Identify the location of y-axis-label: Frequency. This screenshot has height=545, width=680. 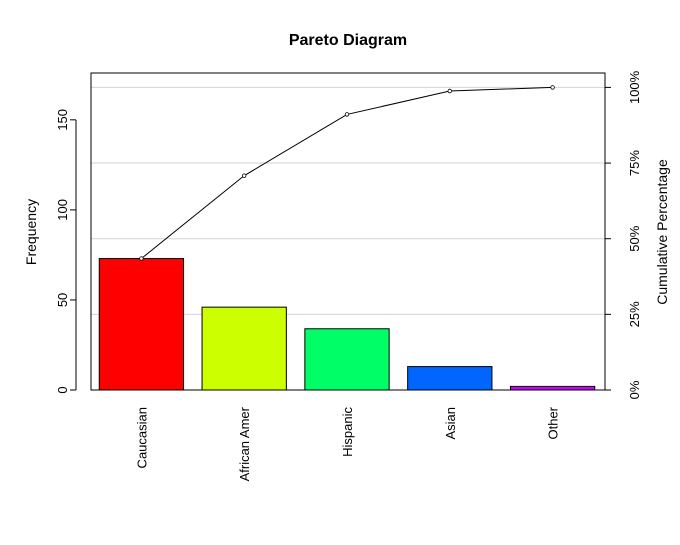
(31, 232).